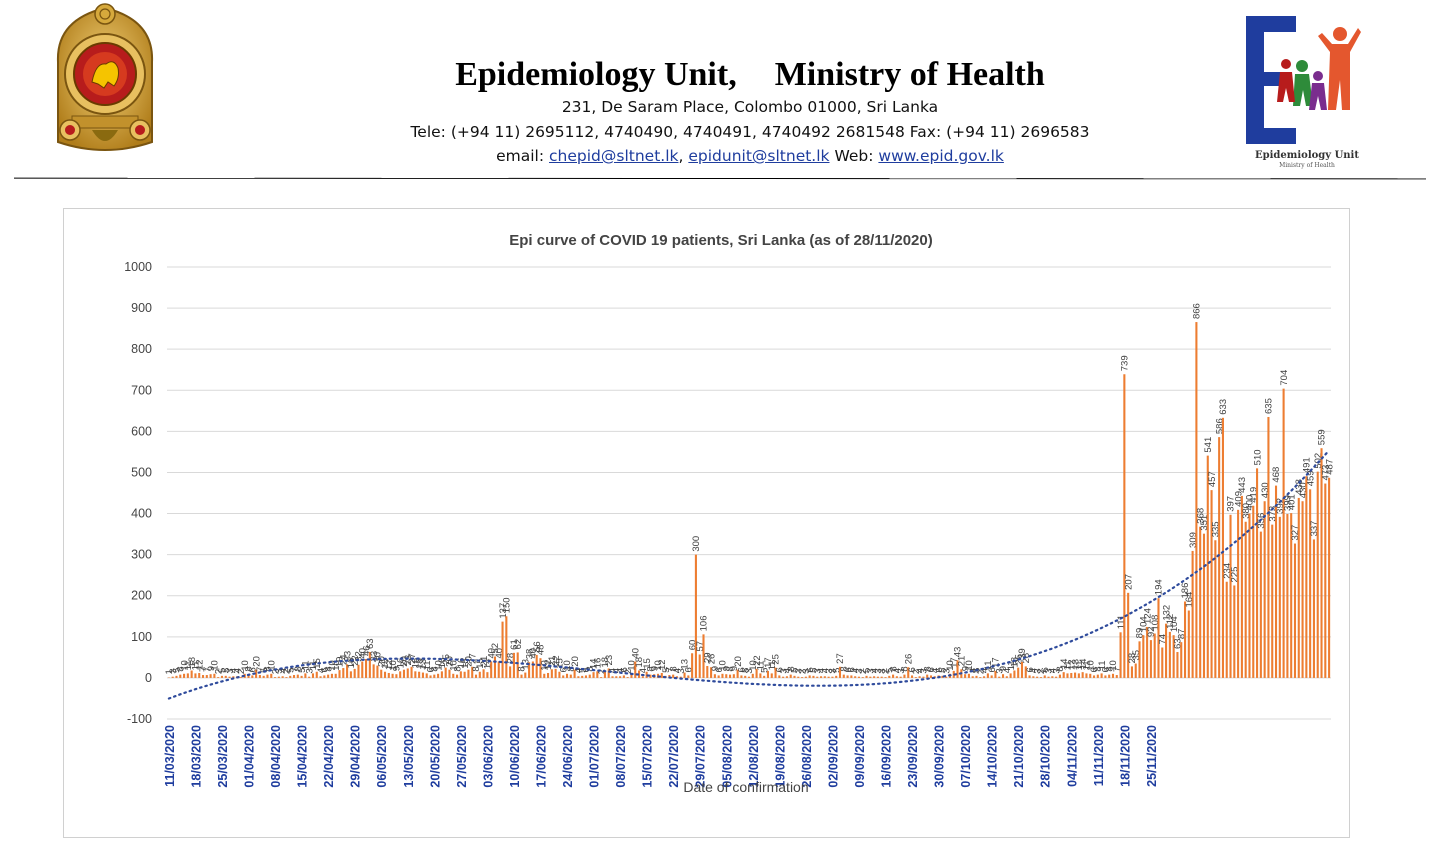  What do you see at coordinates (1121, 622) in the screenshot?
I see `bar-data-label: 111` at bounding box center [1121, 622].